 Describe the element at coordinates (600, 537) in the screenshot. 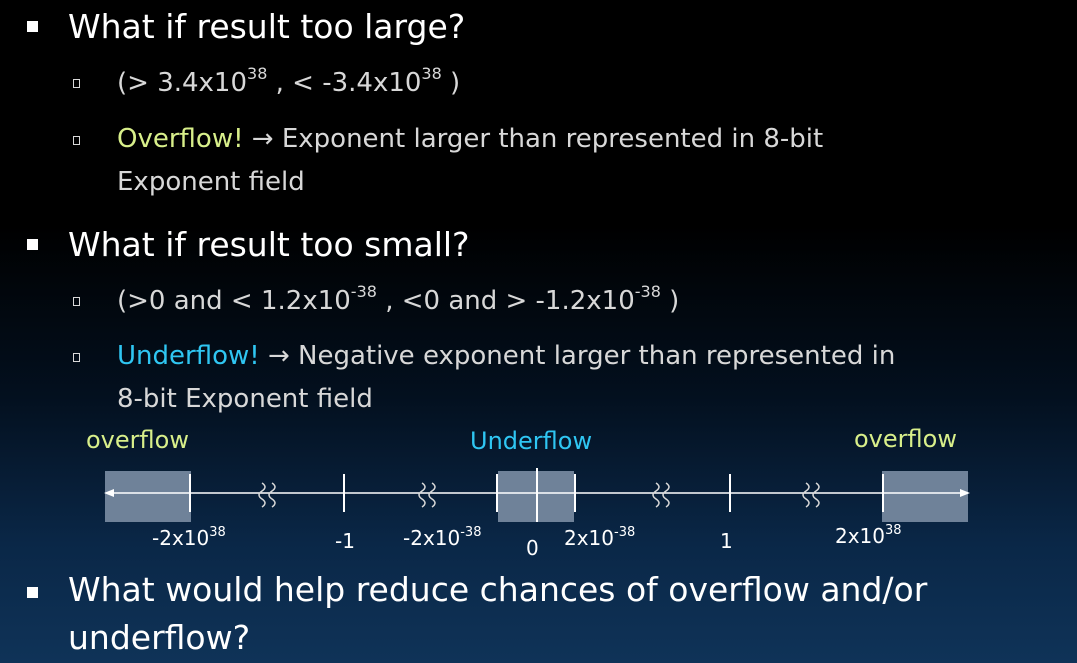

I see `tick-label-pos-2e-38: 2x10⁻³⁸` at that location.